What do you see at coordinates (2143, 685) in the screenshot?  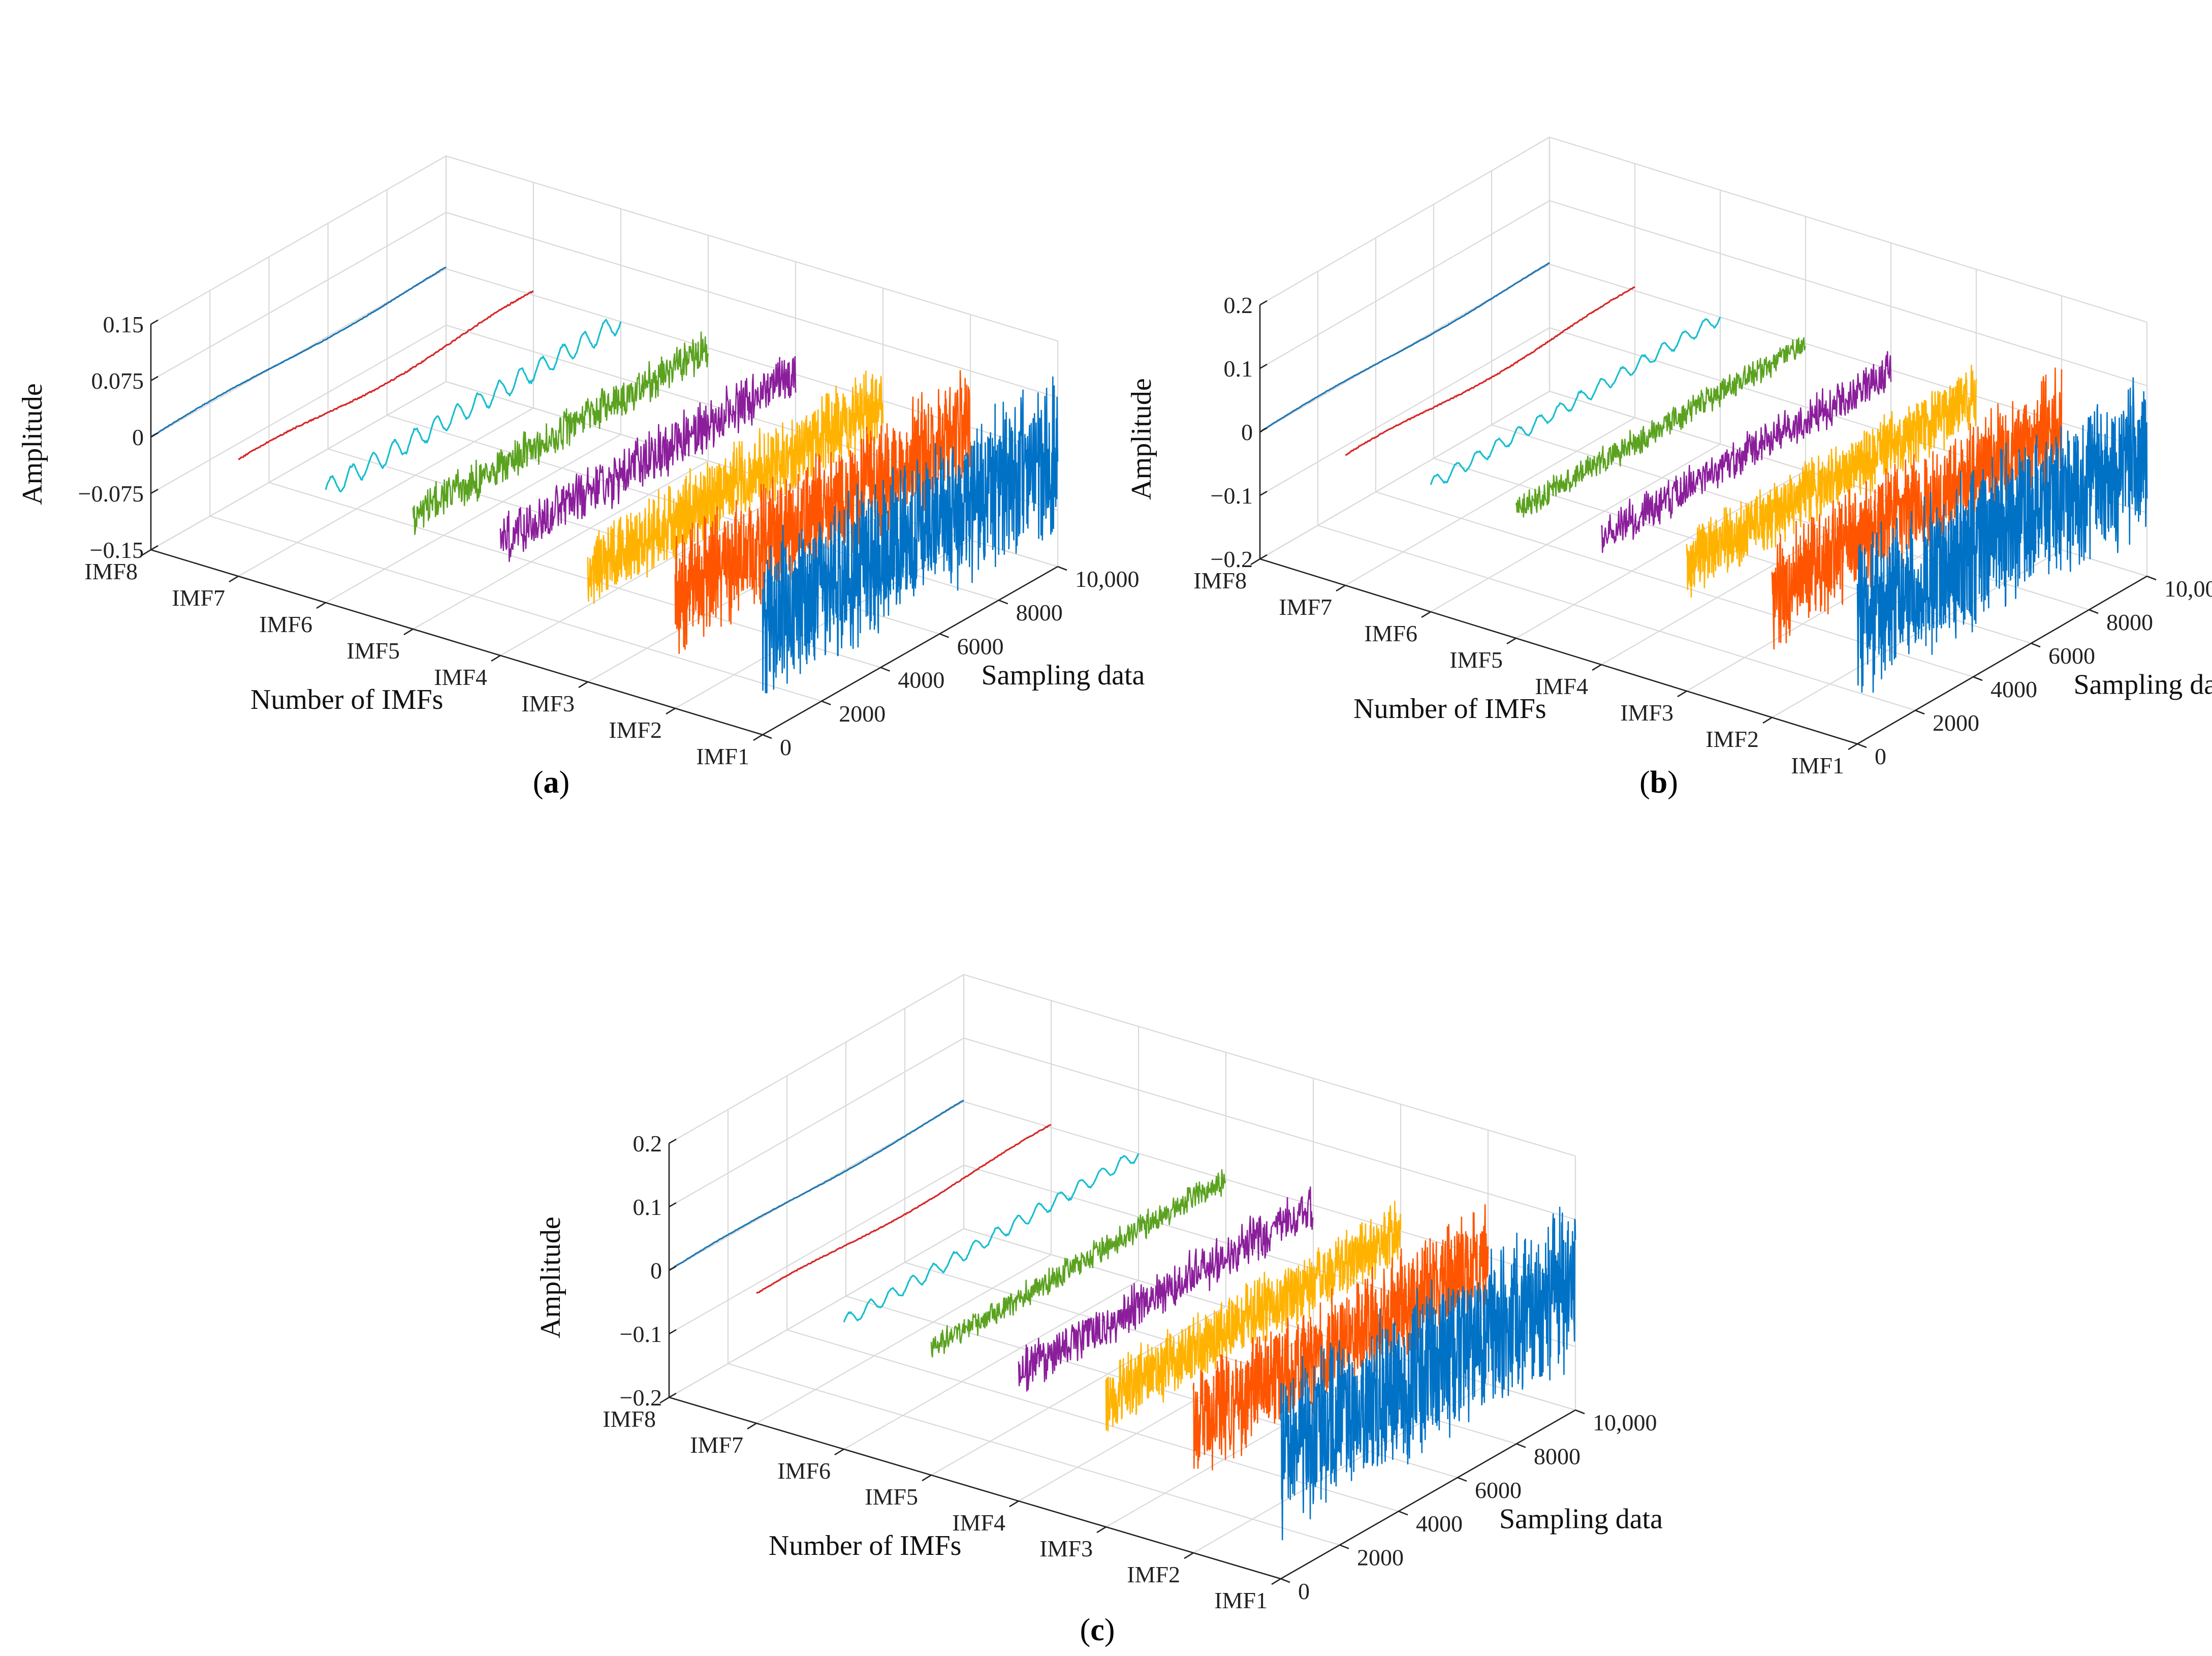 I see `sampling-axis-title: Sampling data` at bounding box center [2143, 685].